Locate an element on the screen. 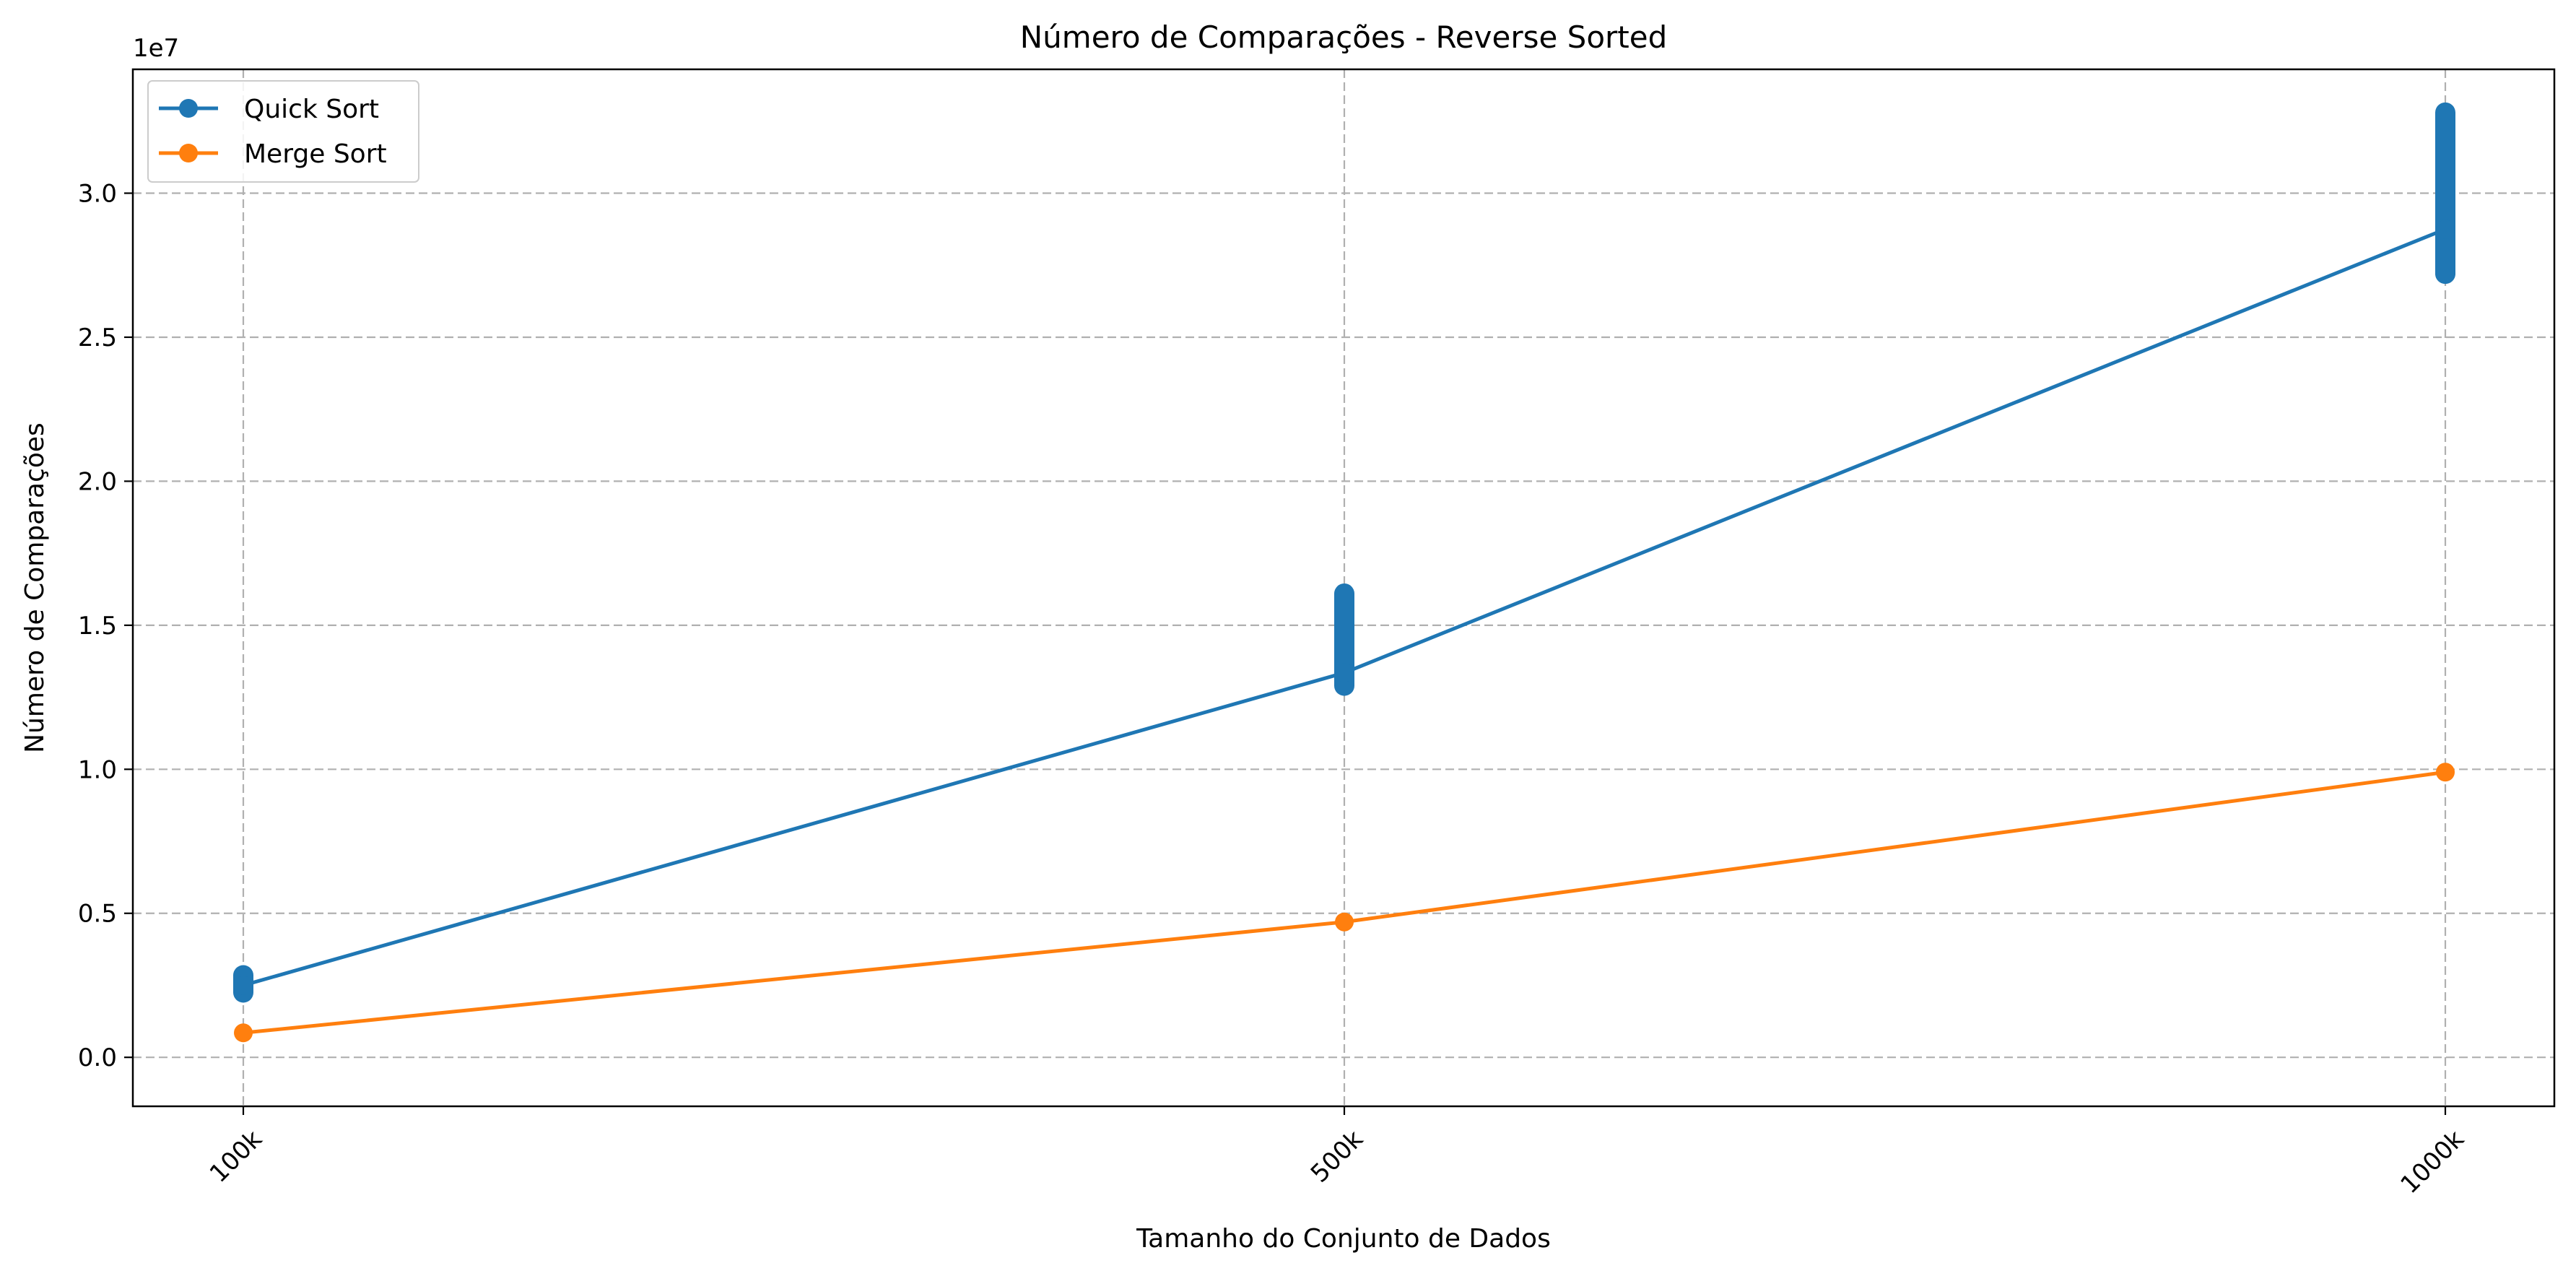 The width and height of the screenshot is (2576, 1276). y-tick-label: 1.5 is located at coordinates (97, 626).